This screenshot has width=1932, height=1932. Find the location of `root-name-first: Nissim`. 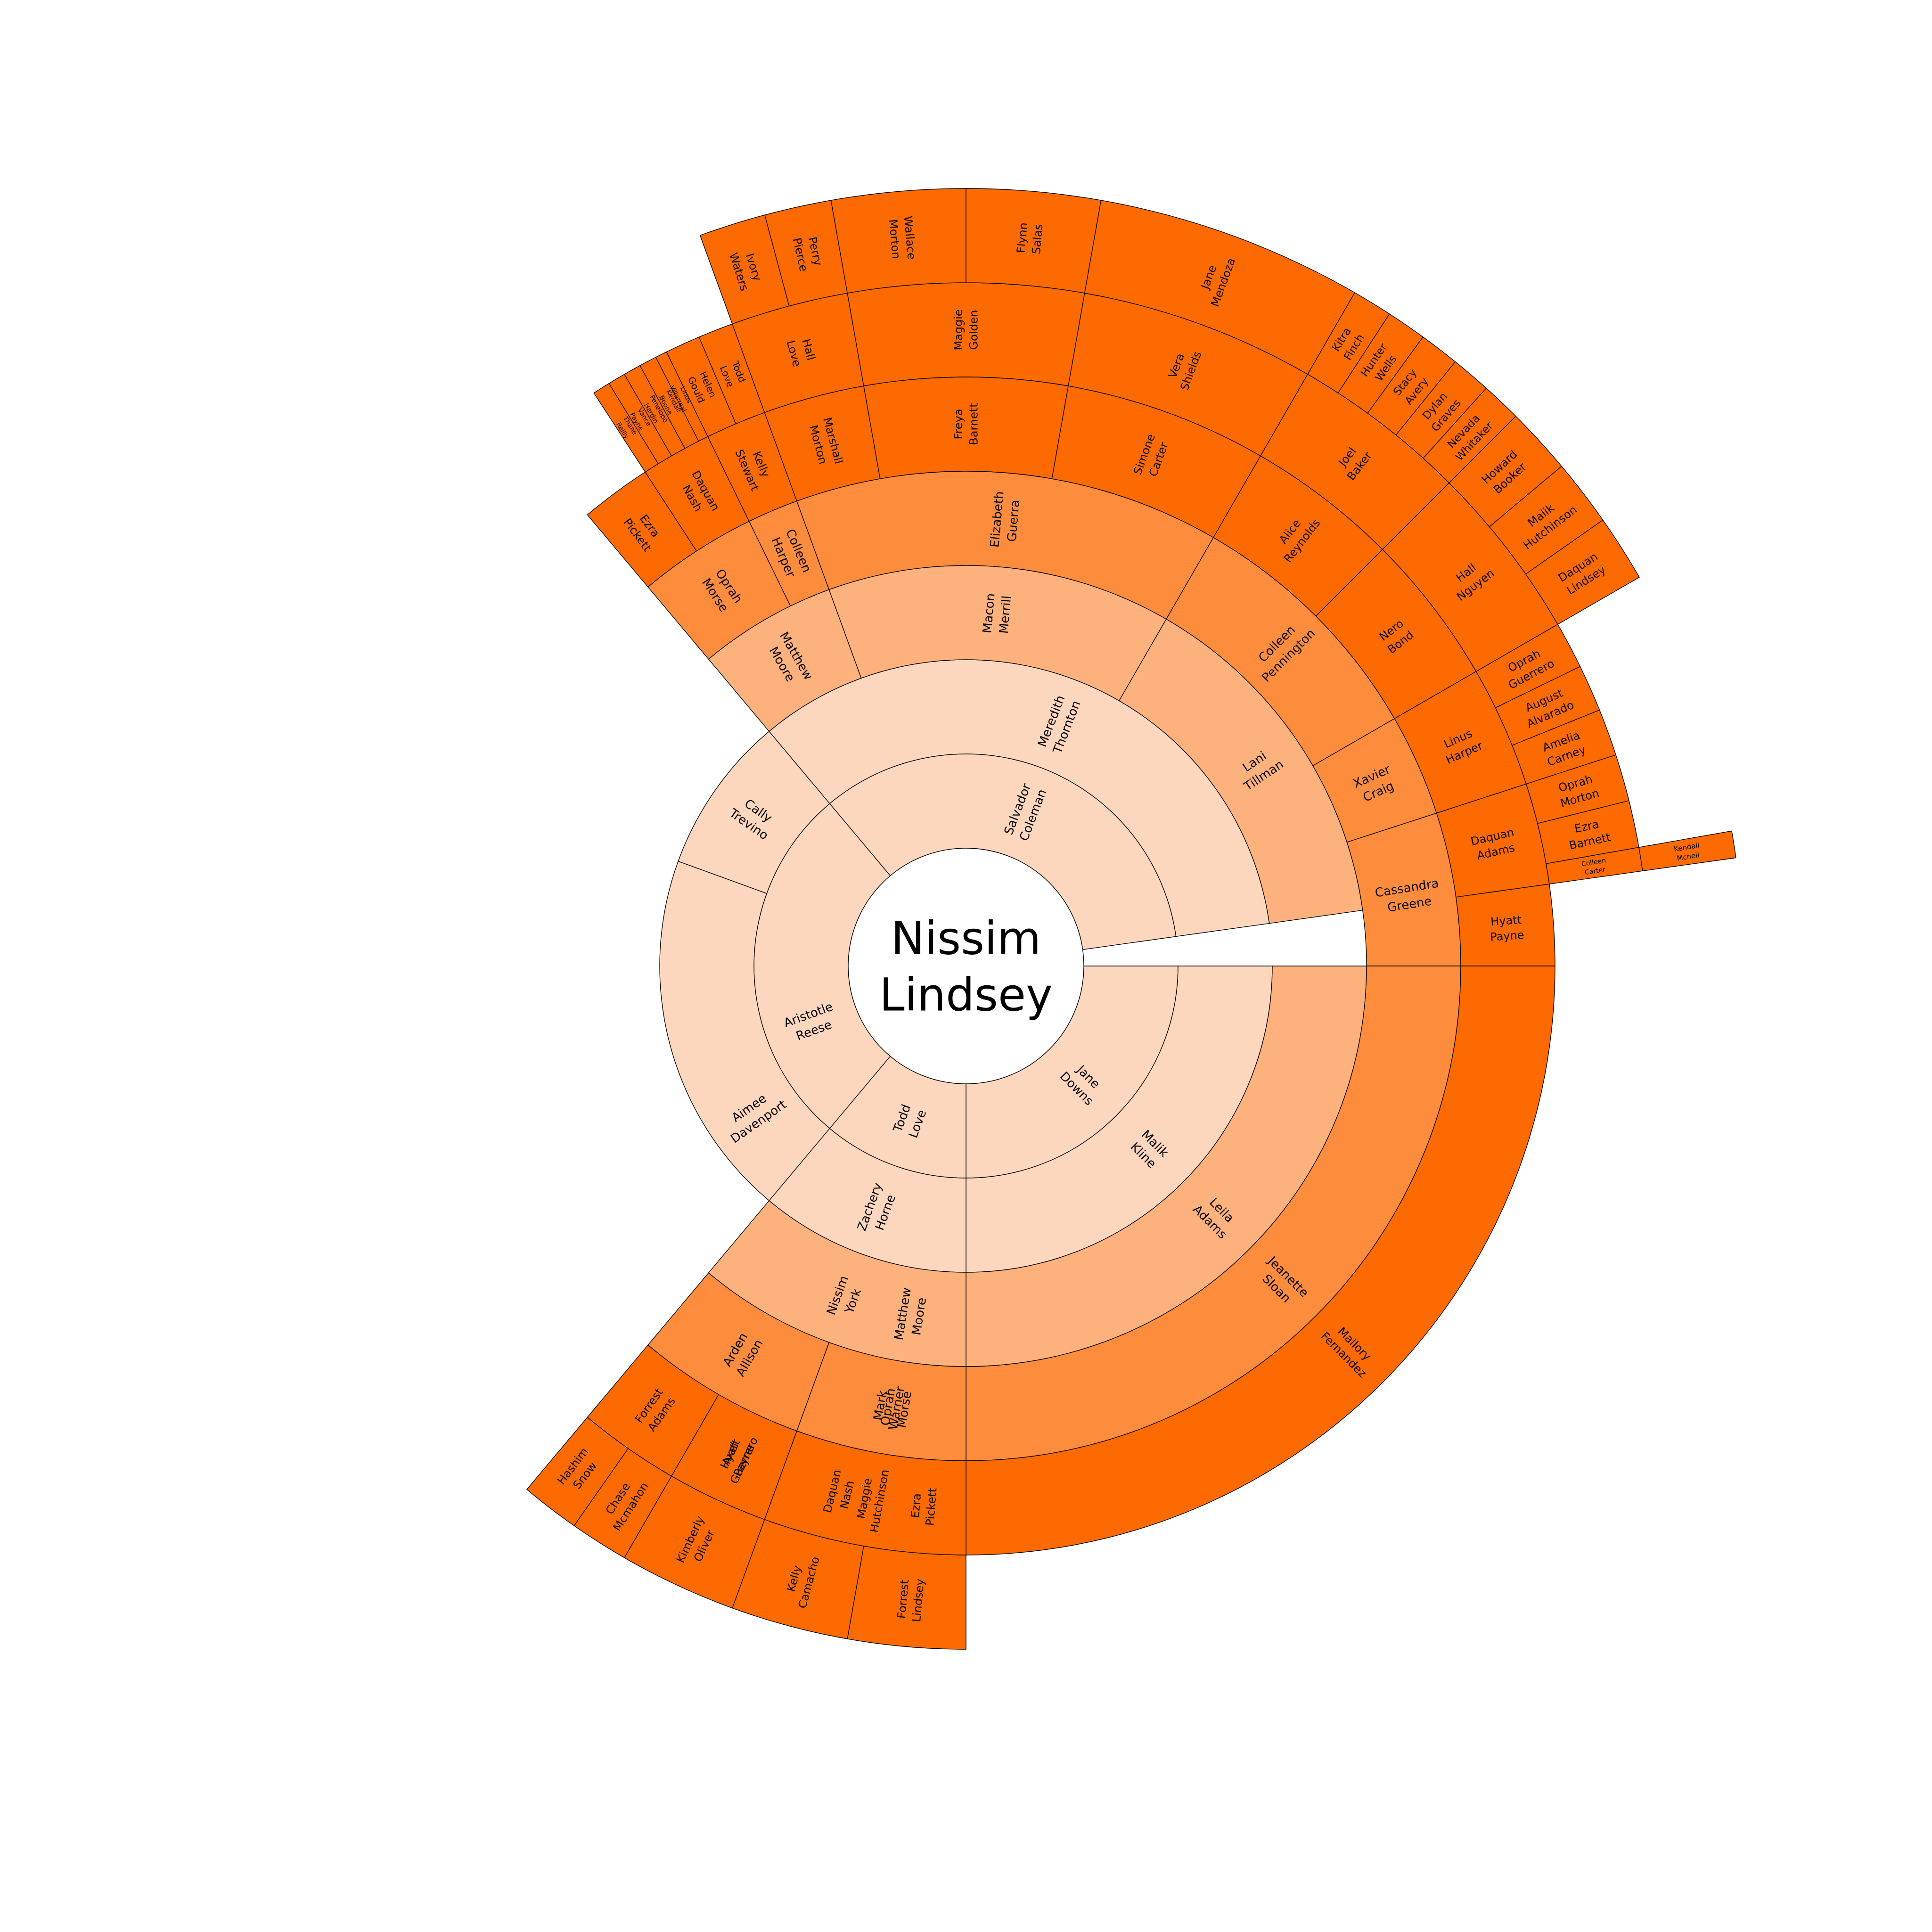

root-name-first: Nissim is located at coordinates (966, 938).